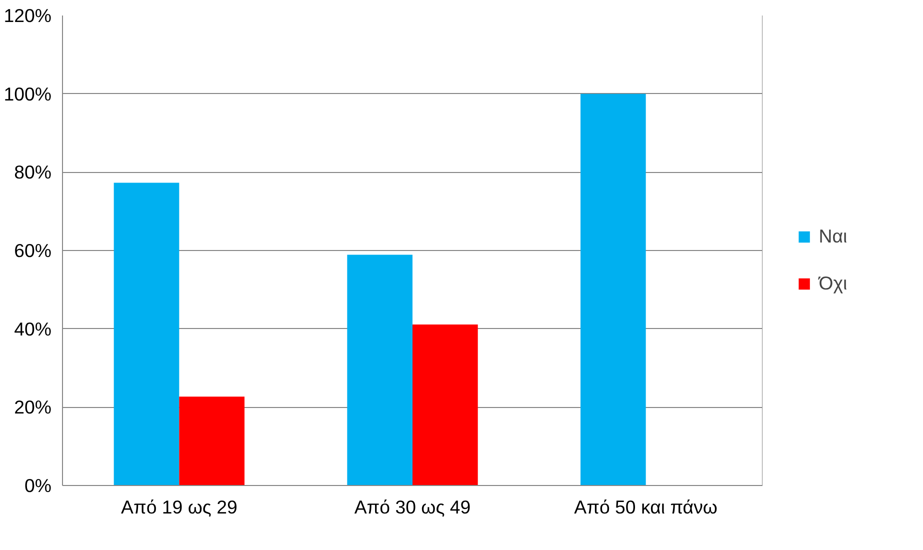 This screenshot has width=923, height=550. I want to click on x-tick-label: Από 30 ως 49, so click(412, 507).